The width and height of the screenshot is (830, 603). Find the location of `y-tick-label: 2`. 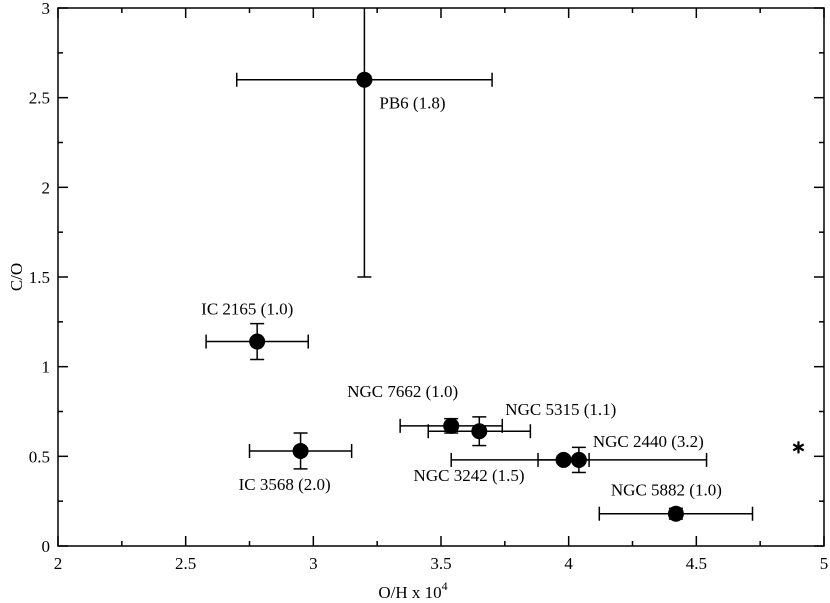

y-tick-label: 2 is located at coordinates (46, 187).